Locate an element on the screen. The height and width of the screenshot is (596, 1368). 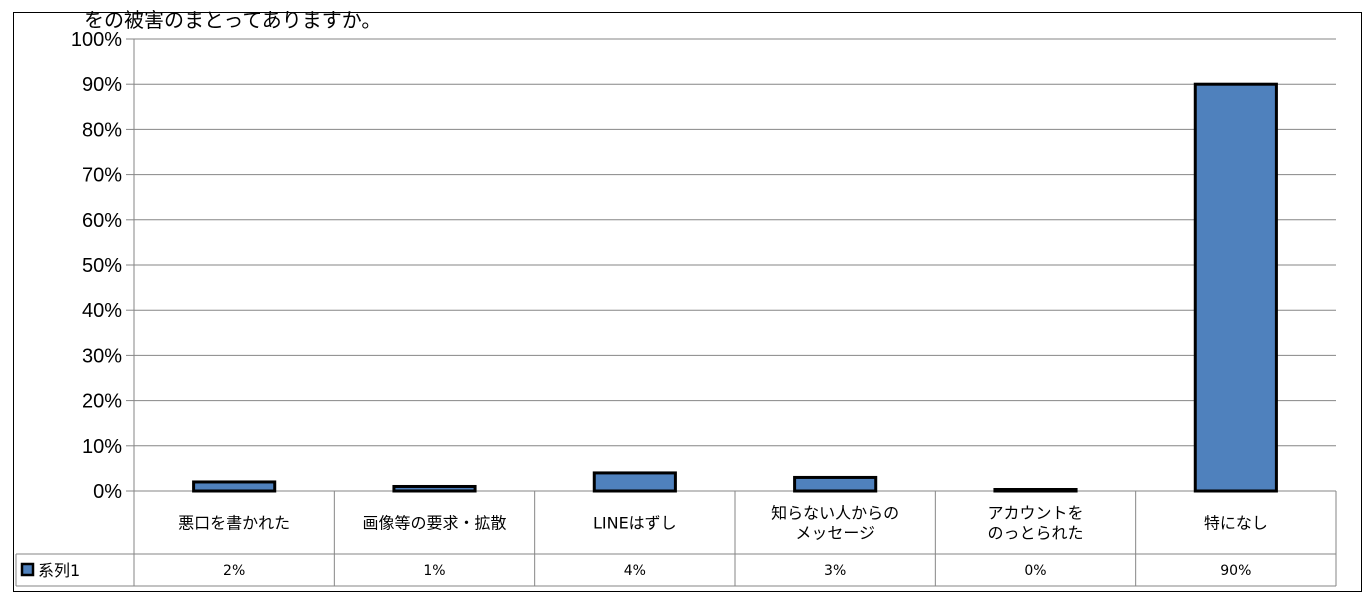
y-tick-label: 60% is located at coordinates (102, 221).